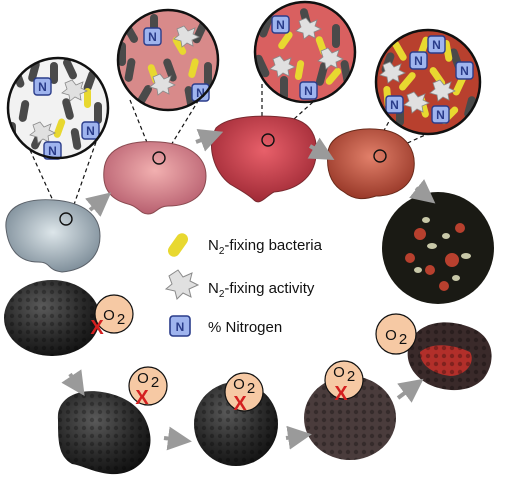 This screenshot has width=505, height=500. What do you see at coordinates (53, 236) in the screenshot?
I see `truffle-slice-pale` at bounding box center [53, 236].